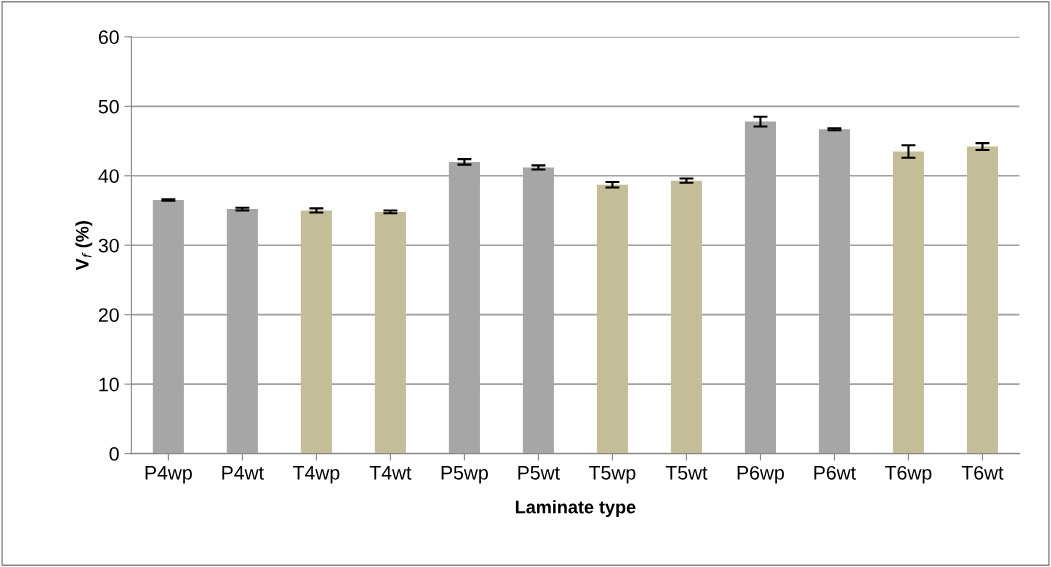  Describe the element at coordinates (612, 475) in the screenshot. I see `x-tick-label: T5wp` at that location.